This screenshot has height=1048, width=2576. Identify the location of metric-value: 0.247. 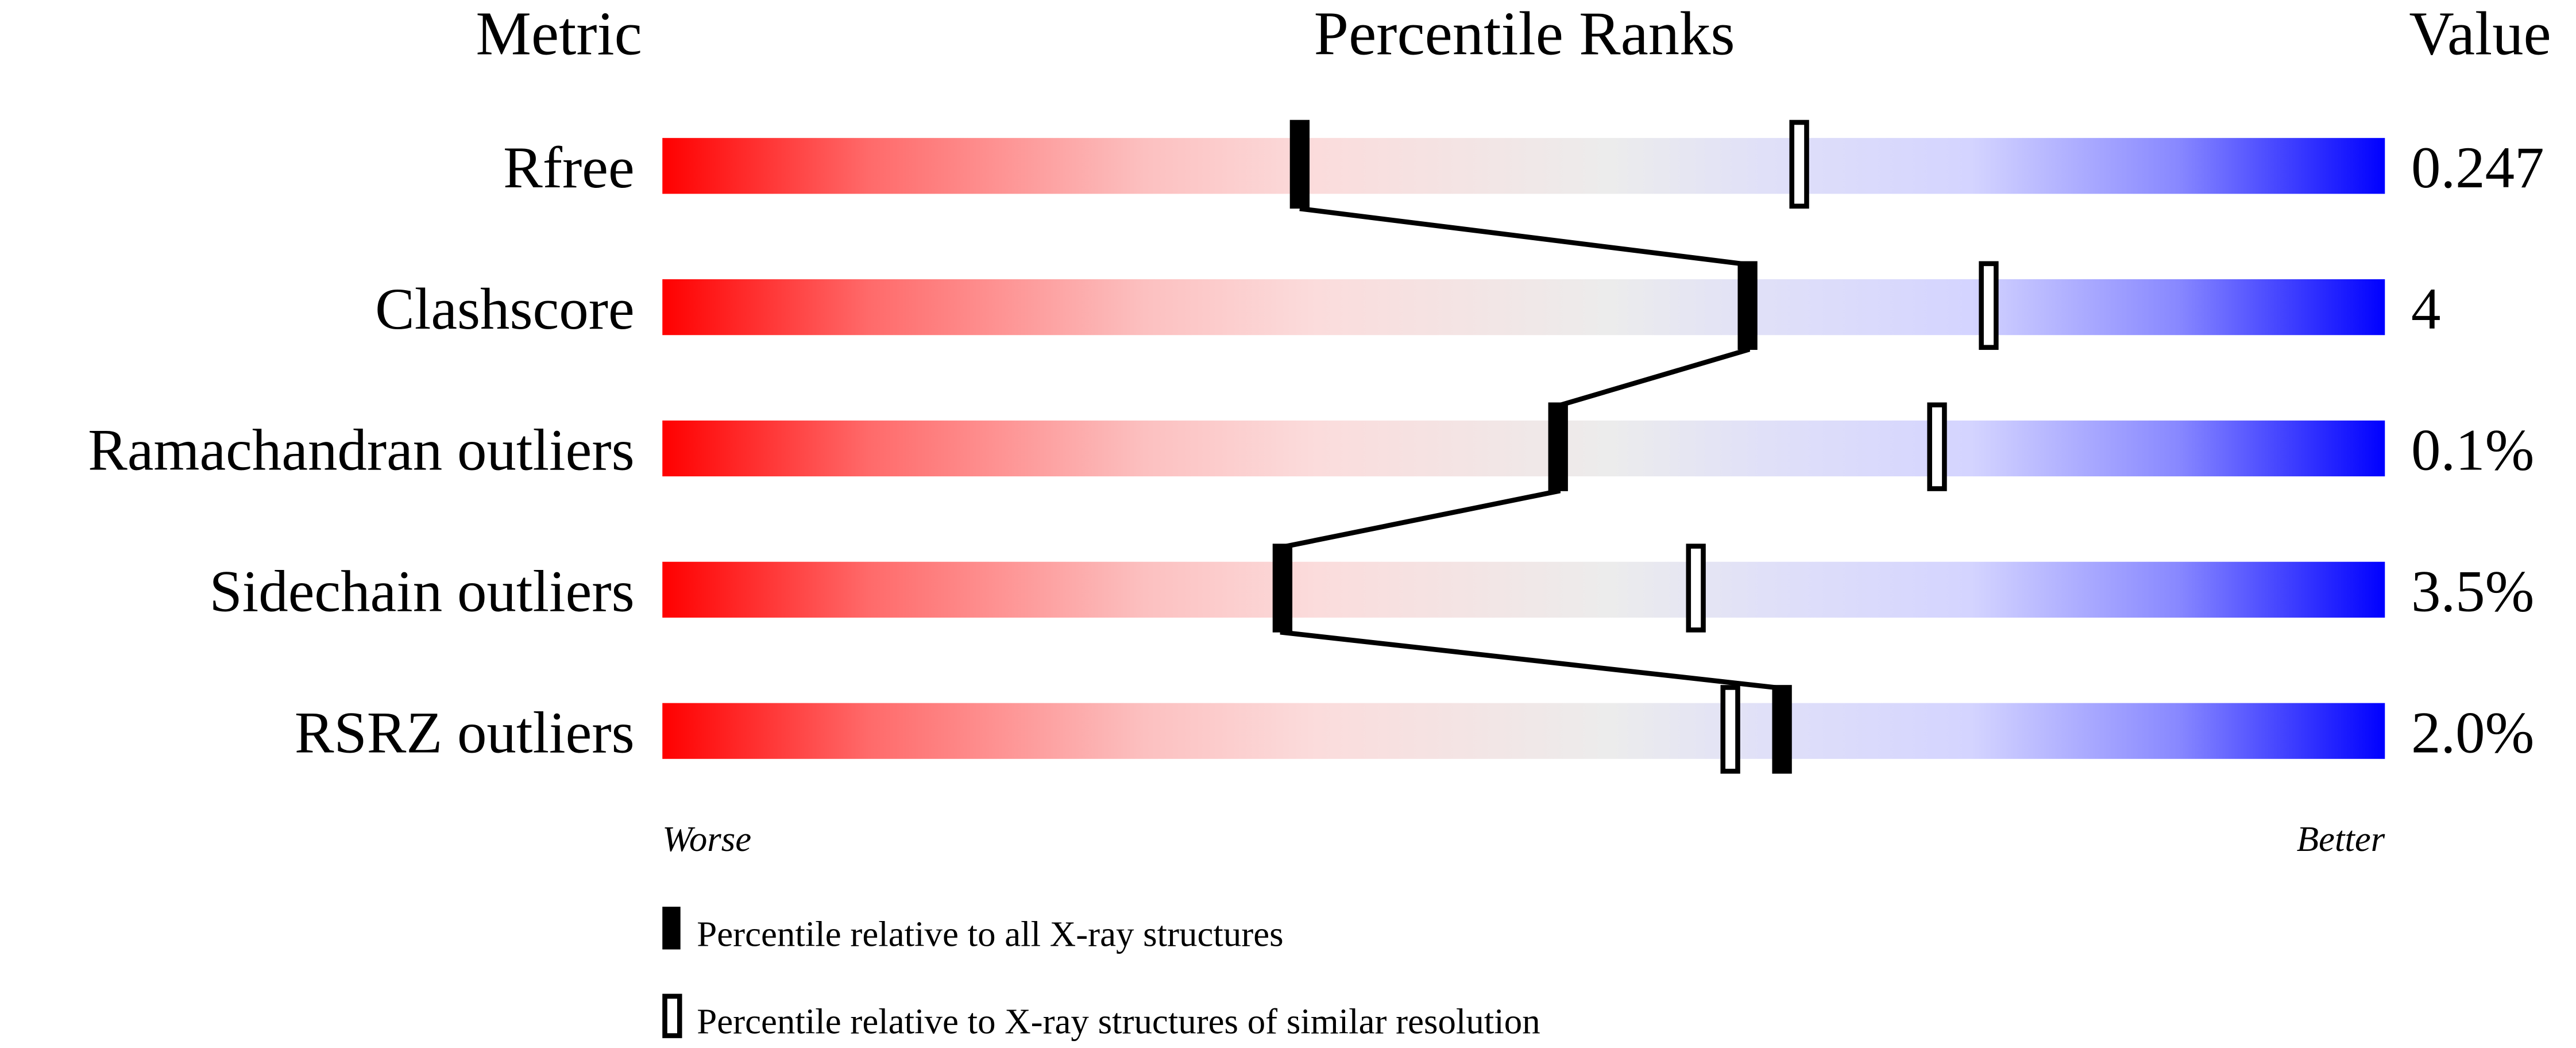
(2477, 168).